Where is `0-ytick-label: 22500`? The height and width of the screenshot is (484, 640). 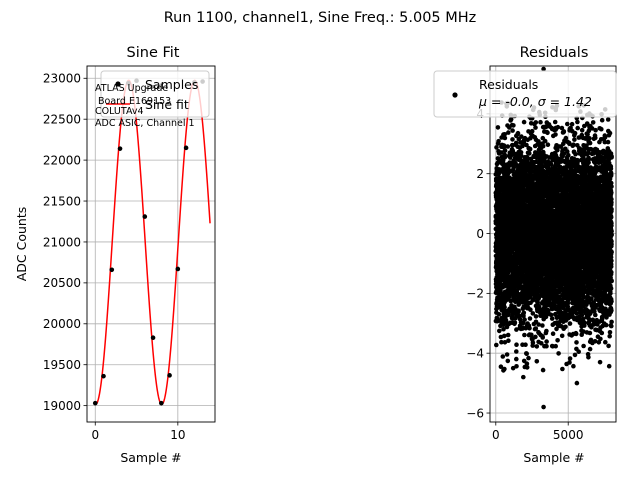
0-ytick-label: 22500 is located at coordinates (62, 119).